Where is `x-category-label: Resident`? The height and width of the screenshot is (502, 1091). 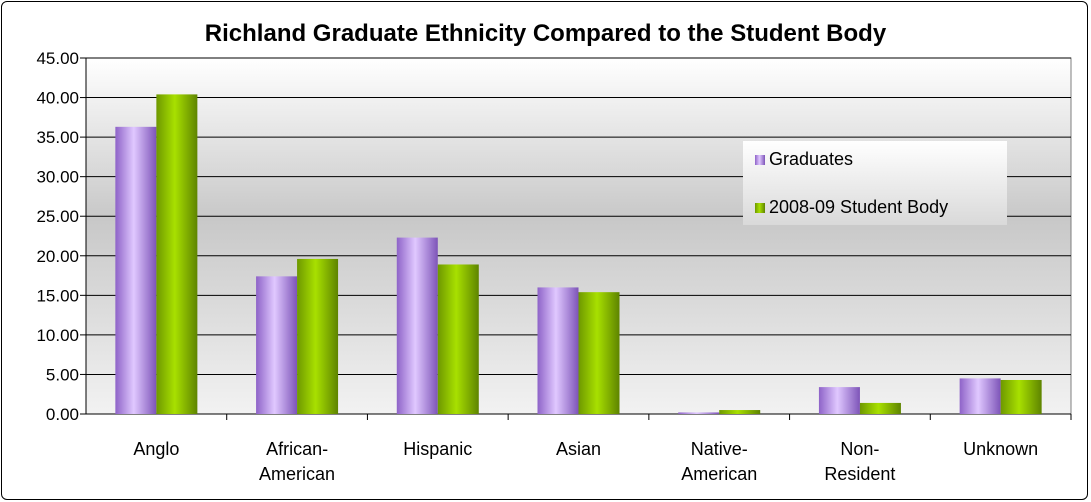 x-category-label: Resident is located at coordinates (859, 474).